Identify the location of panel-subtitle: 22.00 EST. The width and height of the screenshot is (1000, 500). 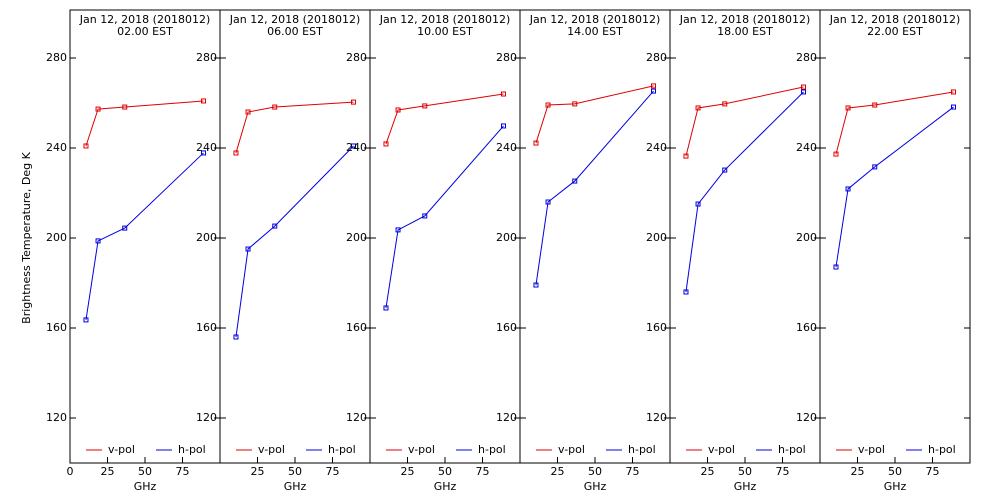
(895, 31).